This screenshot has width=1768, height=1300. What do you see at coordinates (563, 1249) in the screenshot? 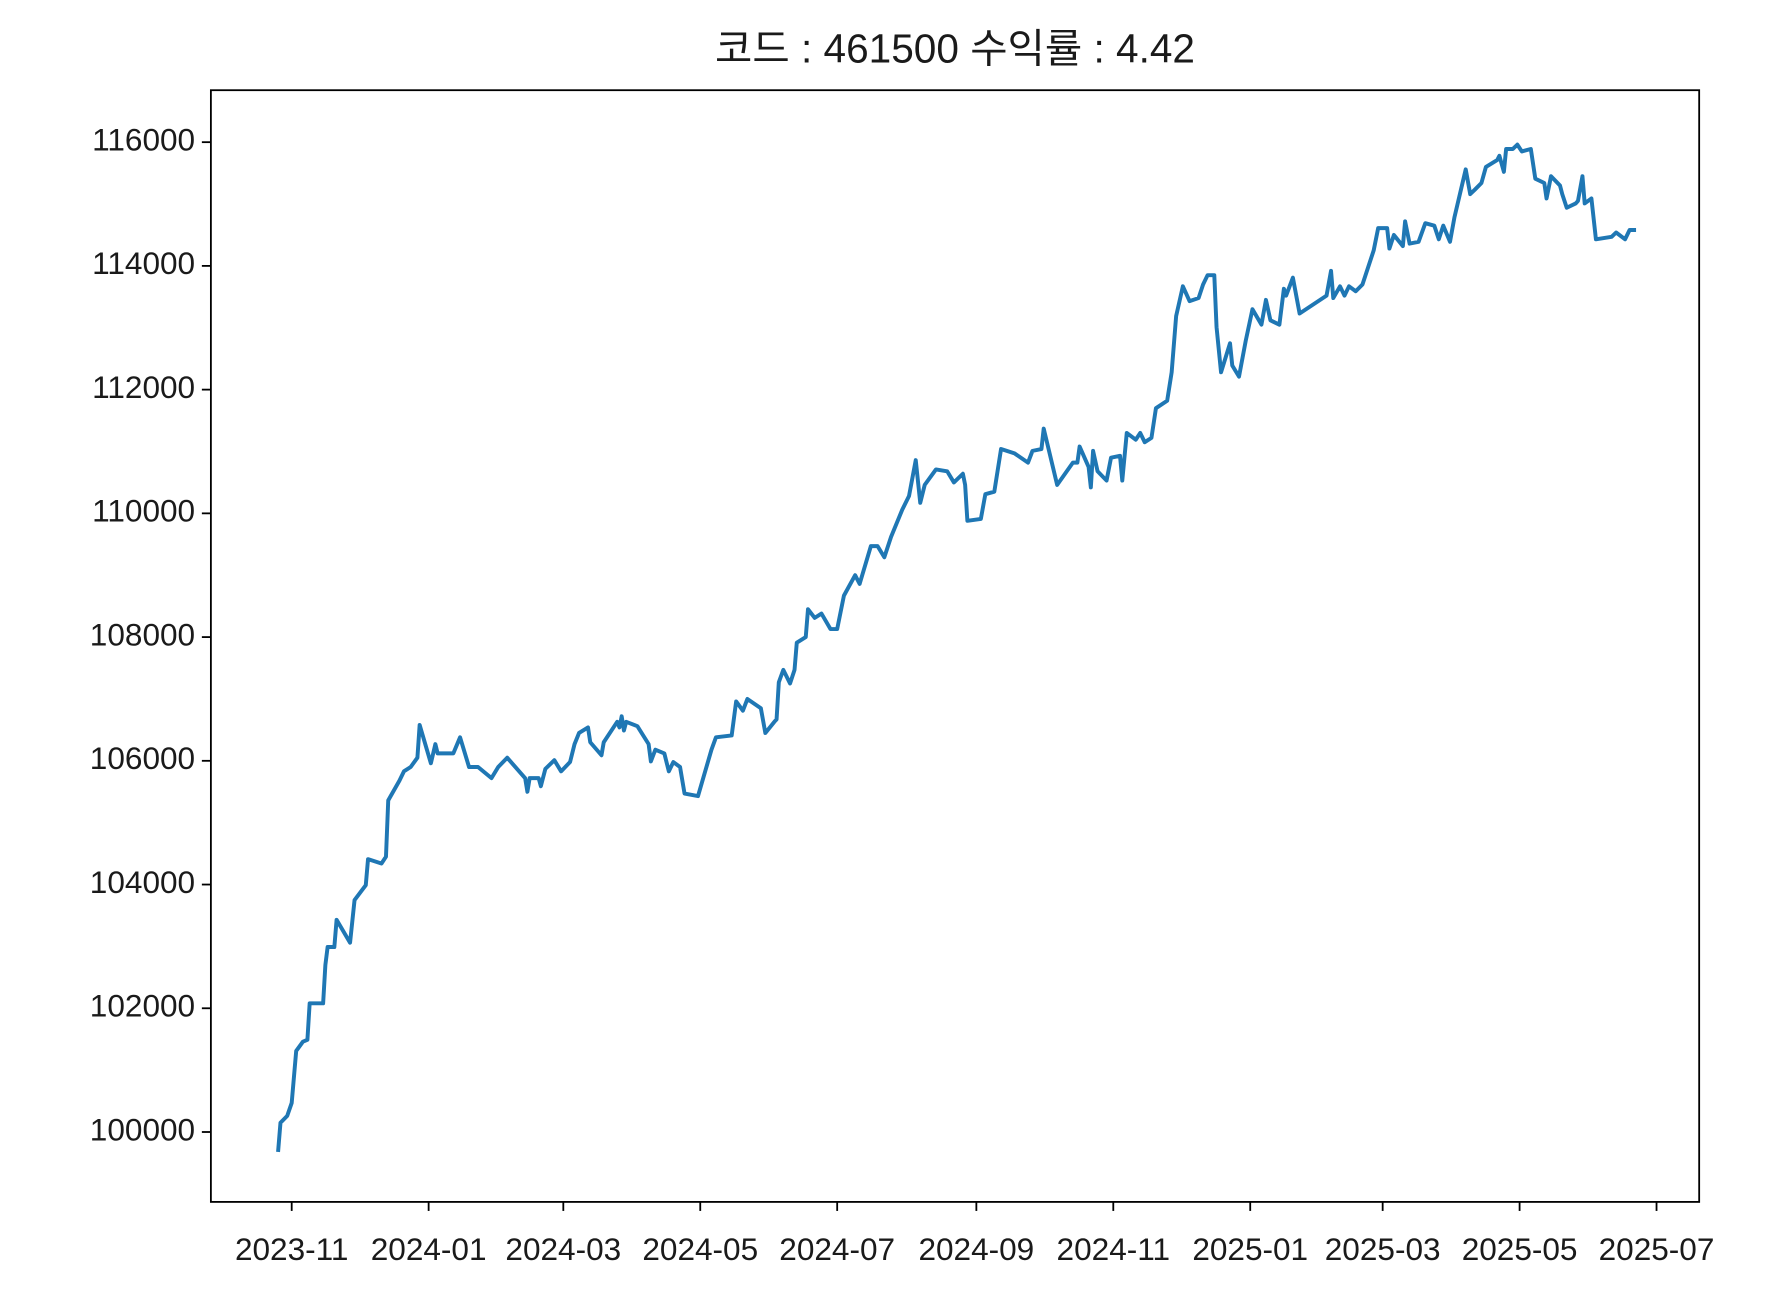
I see `x-tick-label: 2024-03` at bounding box center [563, 1249].